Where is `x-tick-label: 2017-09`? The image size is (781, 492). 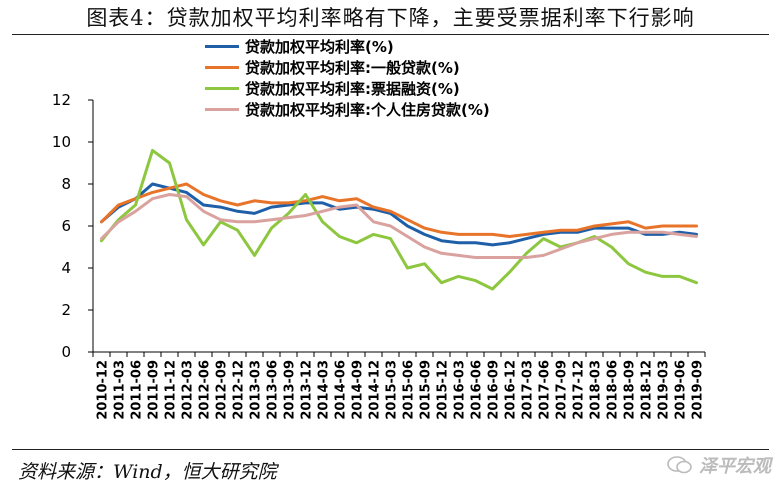
x-tick-label: 2017-09 is located at coordinates (562, 390).